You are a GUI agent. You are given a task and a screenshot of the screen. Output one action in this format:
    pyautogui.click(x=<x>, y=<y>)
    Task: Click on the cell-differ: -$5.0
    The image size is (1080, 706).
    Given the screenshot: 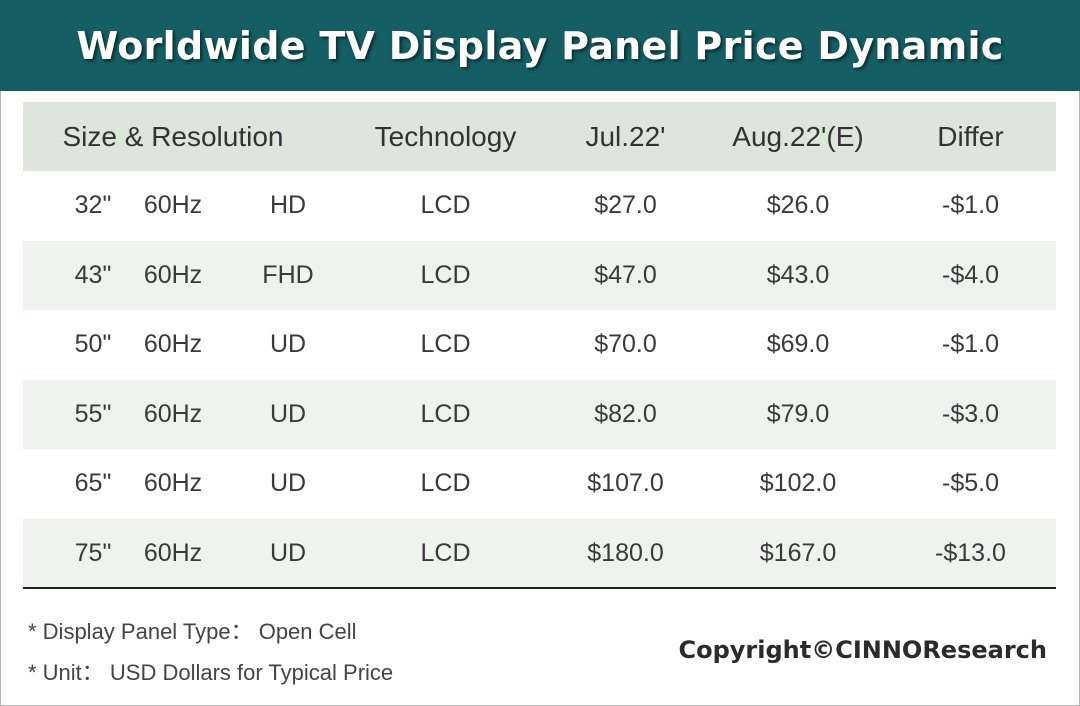 What is the action you would take?
    pyautogui.click(x=970, y=483)
    